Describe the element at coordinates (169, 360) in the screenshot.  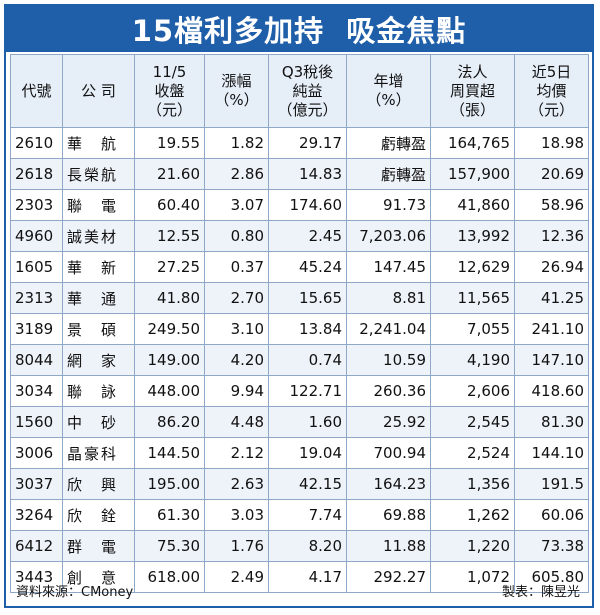
I see `cell-close: 149.00` at that location.